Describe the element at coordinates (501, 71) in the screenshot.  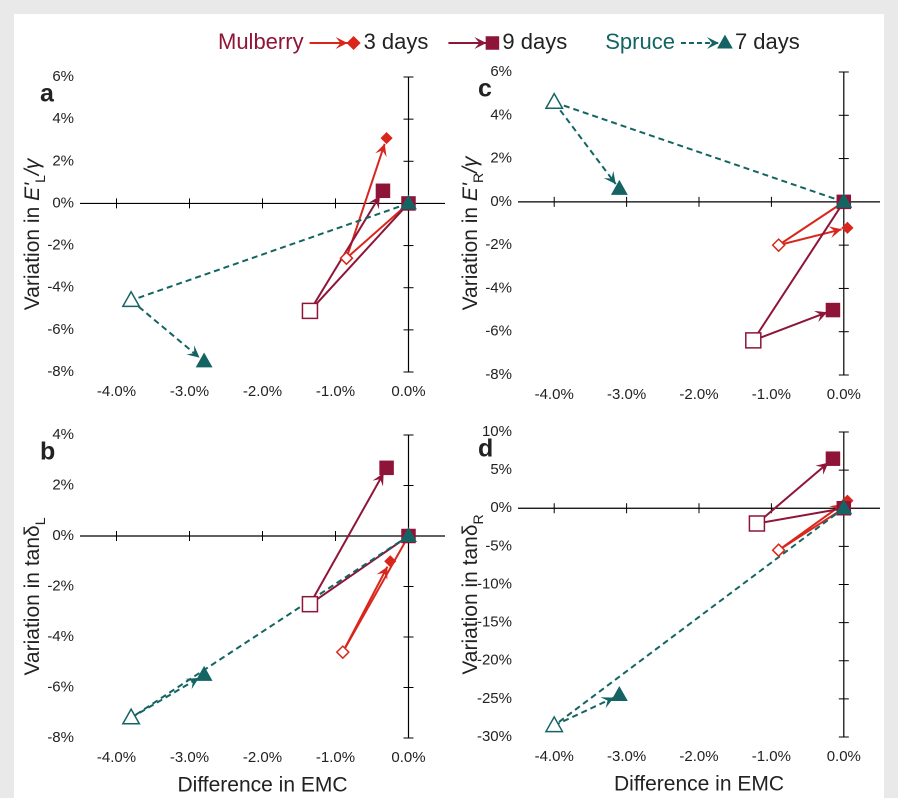
I see `y-tick-label: 6%` at that location.